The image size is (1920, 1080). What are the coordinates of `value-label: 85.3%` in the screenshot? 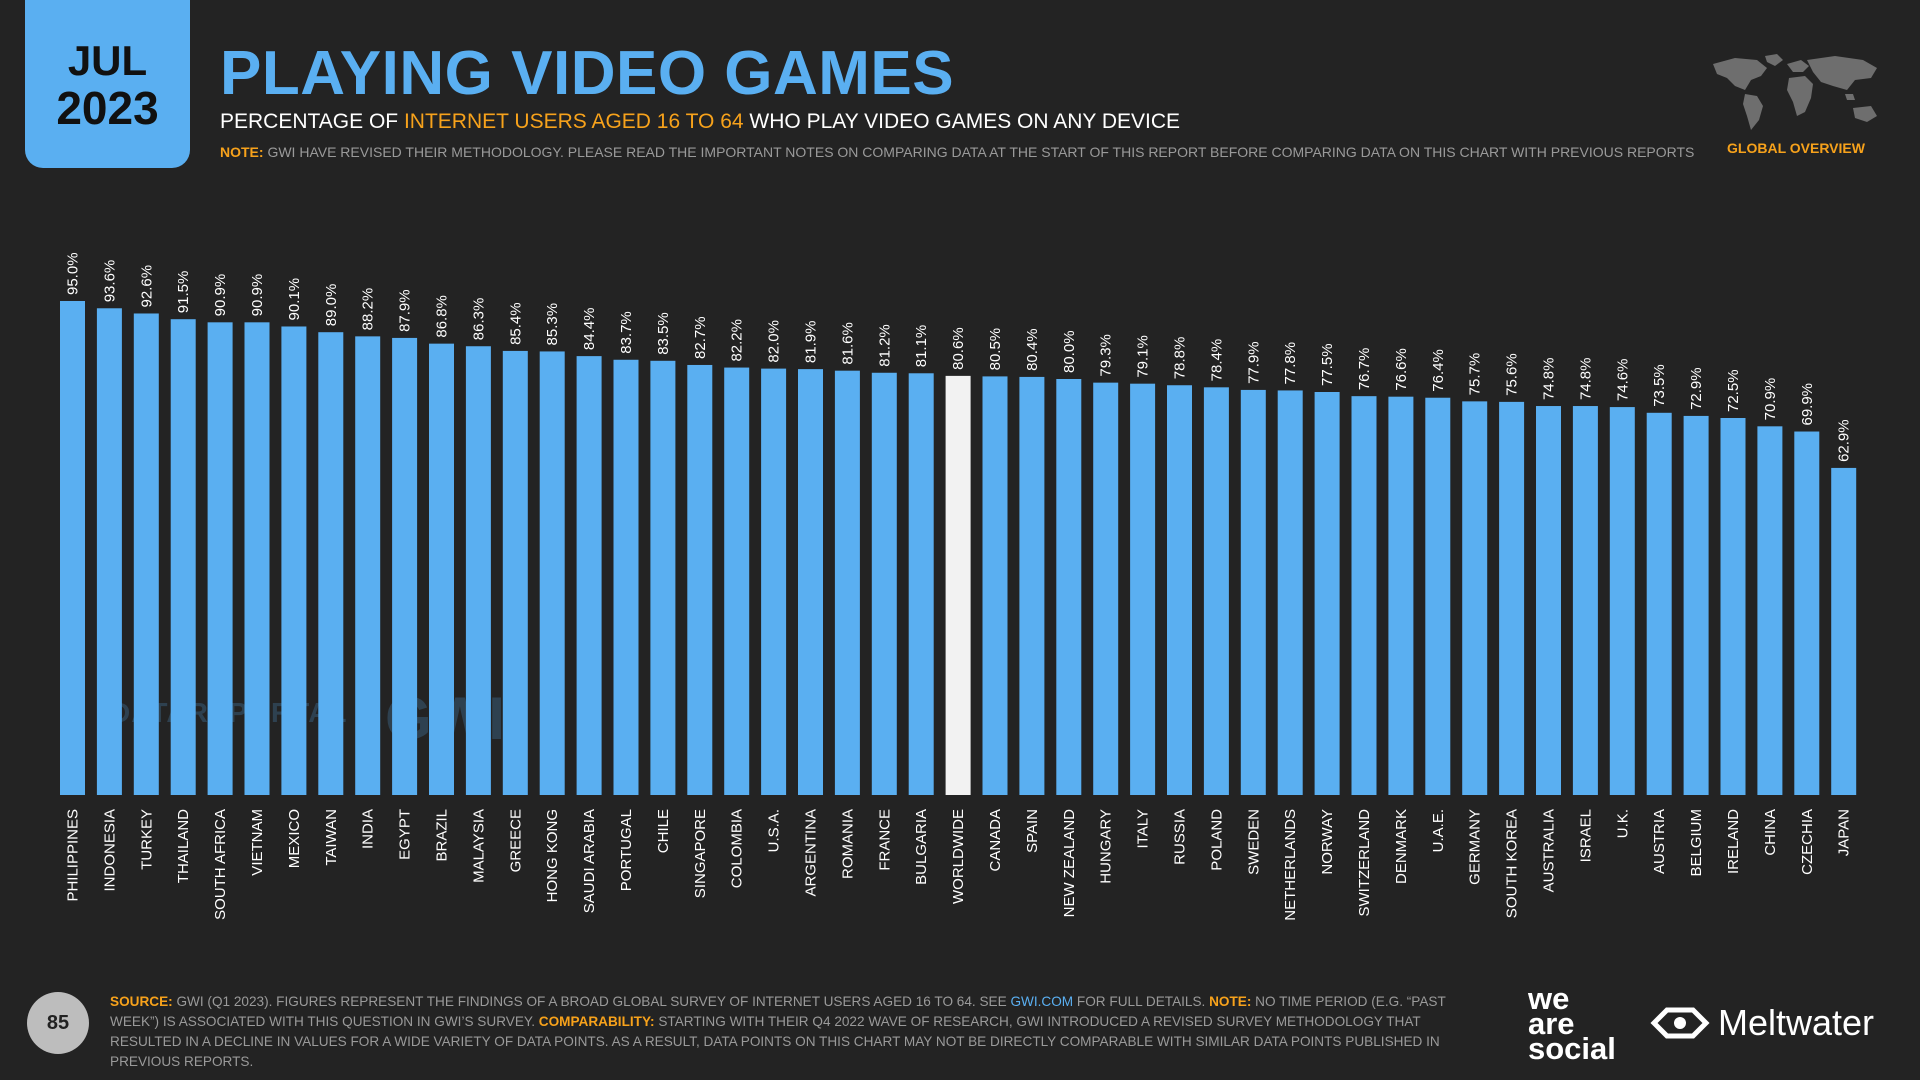 It's located at (552, 324).